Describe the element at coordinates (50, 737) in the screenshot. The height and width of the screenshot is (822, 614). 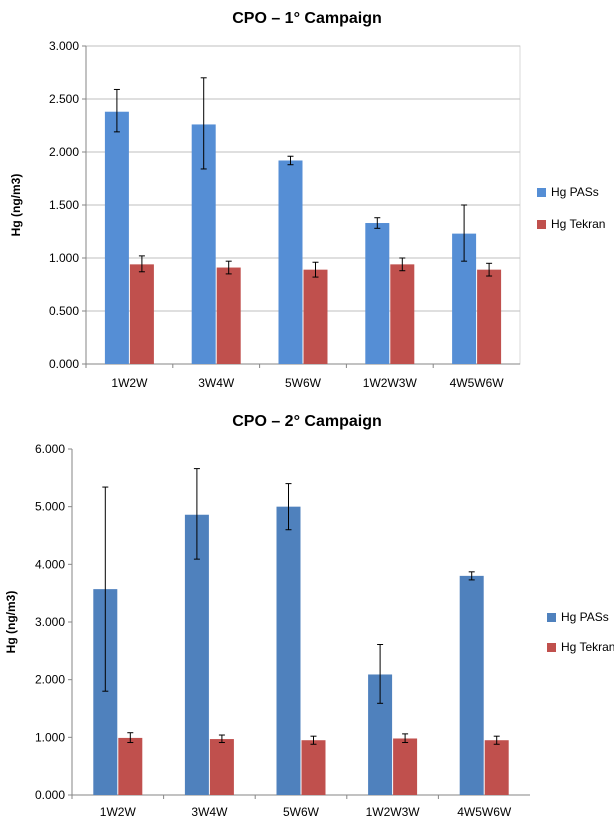
I see `chart-2-y-tick-label: 1.000` at that location.